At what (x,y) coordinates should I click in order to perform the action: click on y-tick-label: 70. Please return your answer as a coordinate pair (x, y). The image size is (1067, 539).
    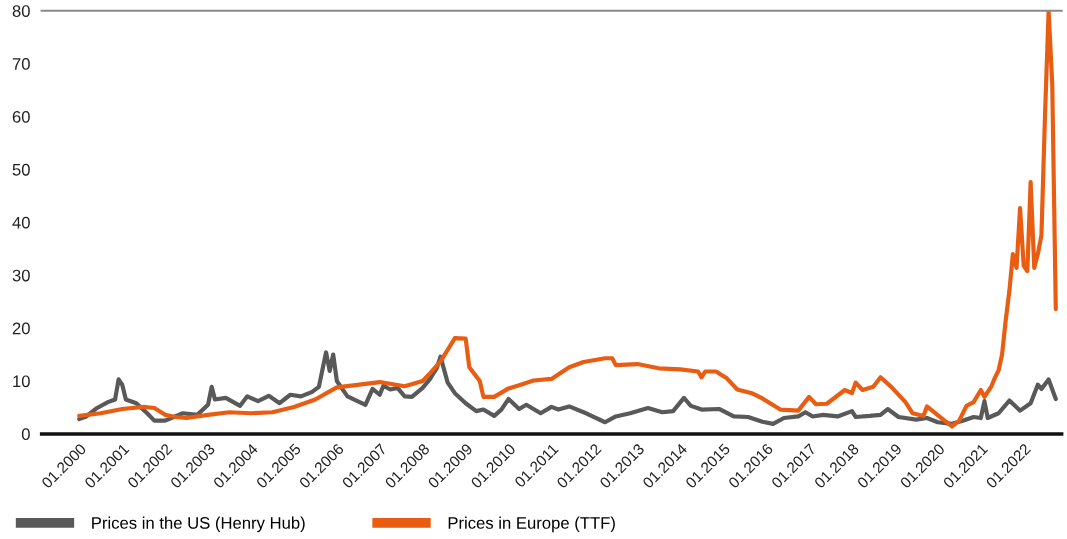
    Looking at the image, I should click on (21, 64).